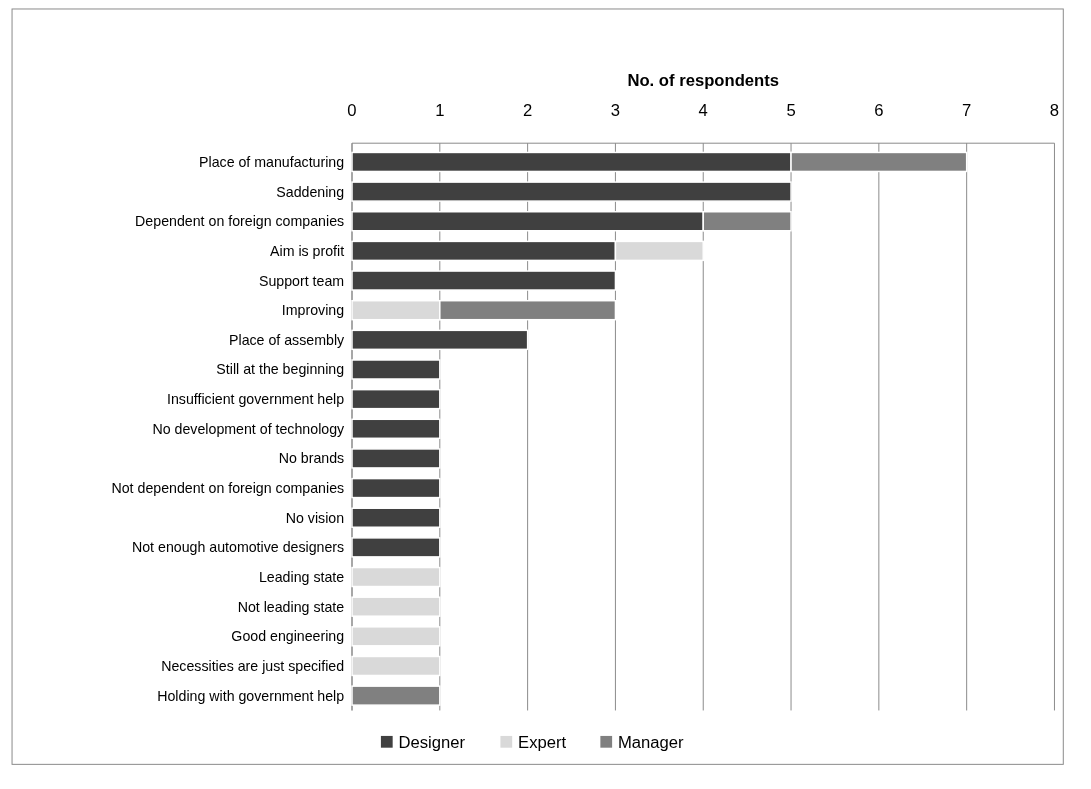 The image size is (1091, 789). Describe the element at coordinates (542, 742) in the screenshot. I see `legend-label: Expert` at that location.